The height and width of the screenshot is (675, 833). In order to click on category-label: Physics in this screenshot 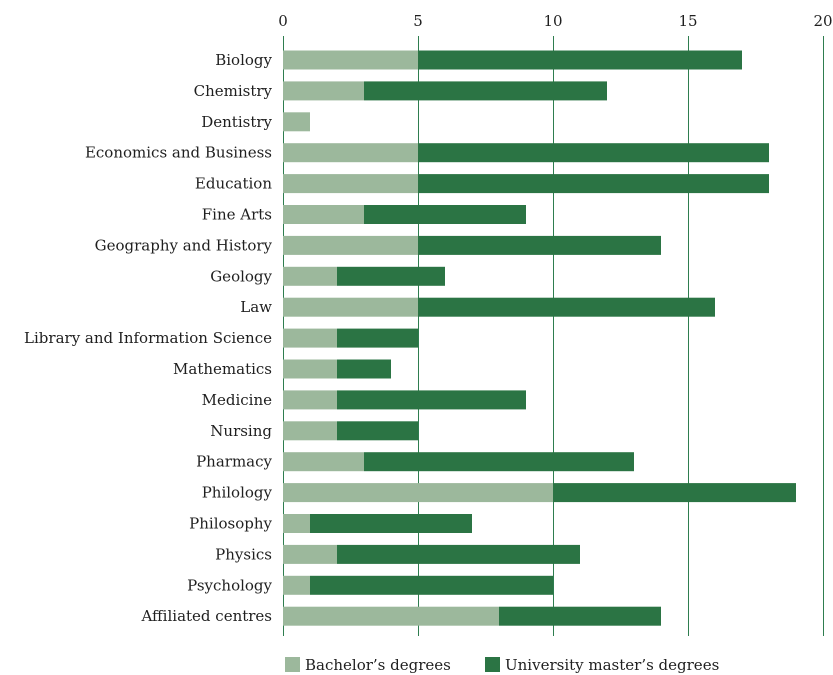, I will do `click(243, 554)`.